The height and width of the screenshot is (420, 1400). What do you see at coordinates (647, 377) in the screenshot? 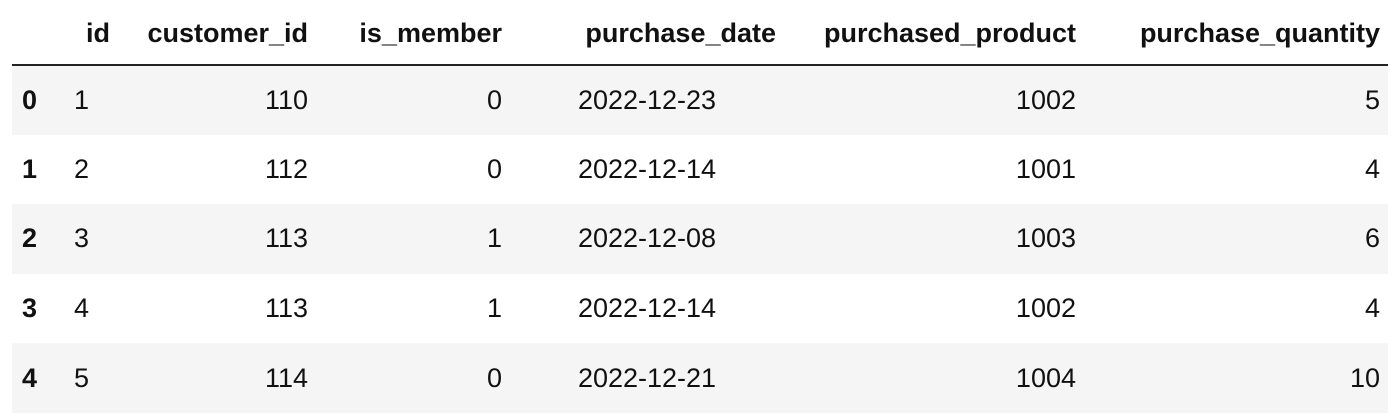
I see `cell-purchase-date: 2022-12-21` at bounding box center [647, 377].